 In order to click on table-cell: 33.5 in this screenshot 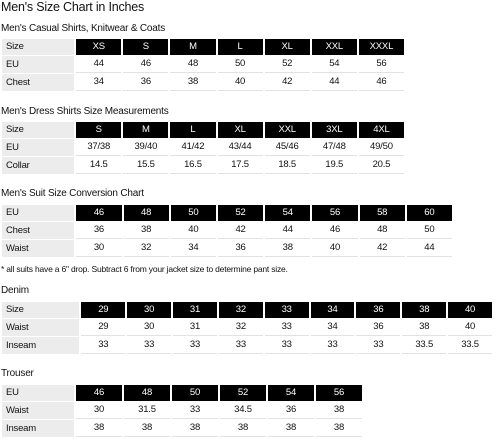, I will do `click(424, 345)`.